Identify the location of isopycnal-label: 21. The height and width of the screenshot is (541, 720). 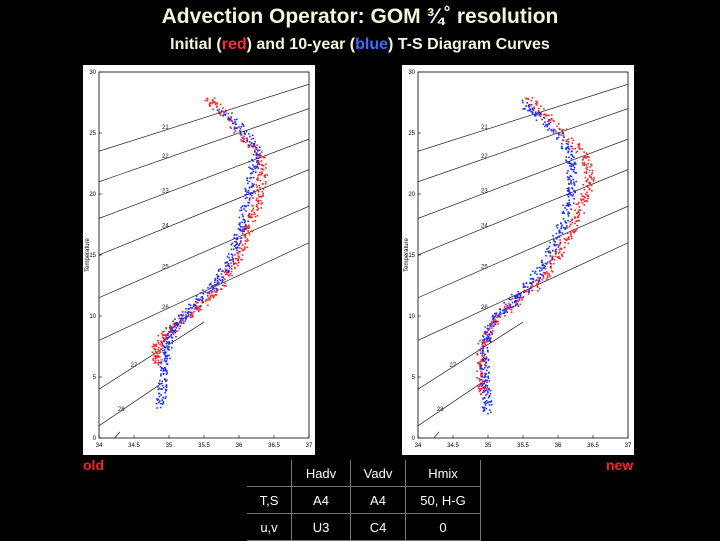
(484, 128).